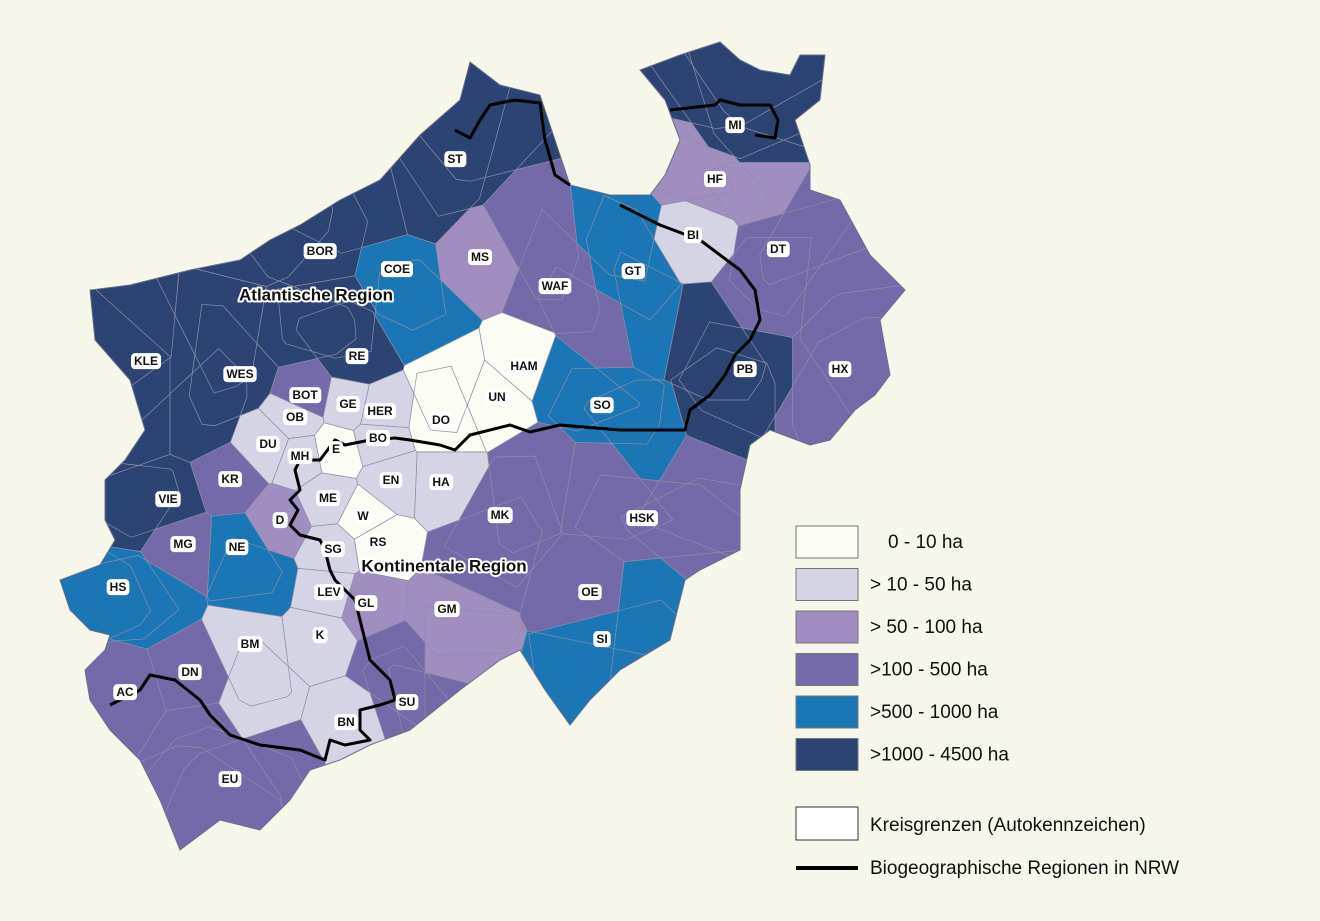 The height and width of the screenshot is (921, 1320). I want to click on district-label: MI, so click(734, 125).